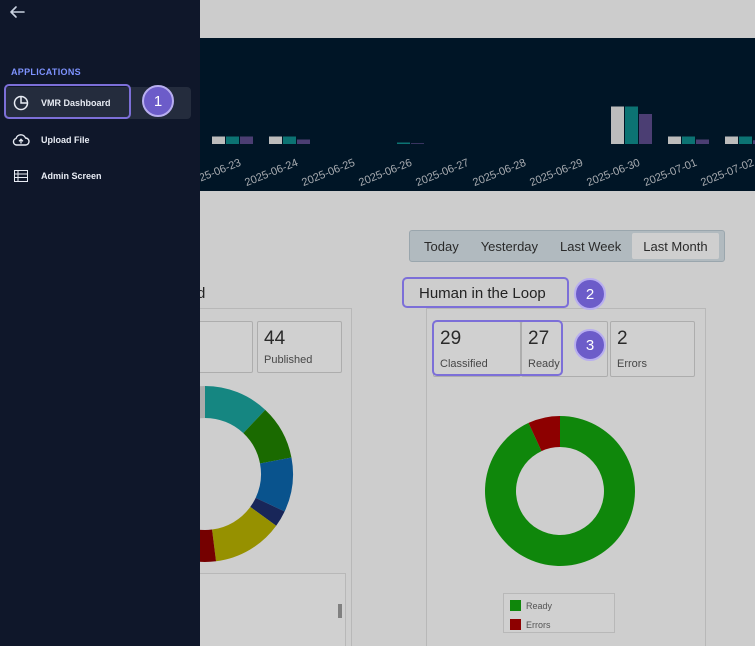 Image resolution: width=755 pixels, height=646 pixels. Describe the element at coordinates (262, 609) in the screenshot. I see `left-legend: es es` at that location.